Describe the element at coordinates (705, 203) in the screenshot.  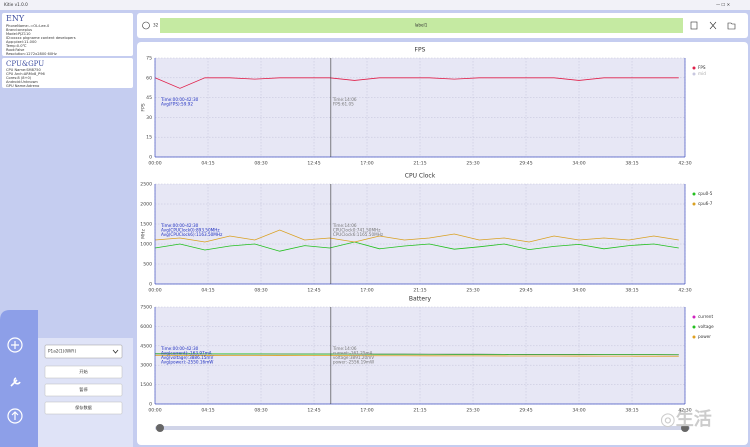
I see `legend-label: cpu6-7` at that location.